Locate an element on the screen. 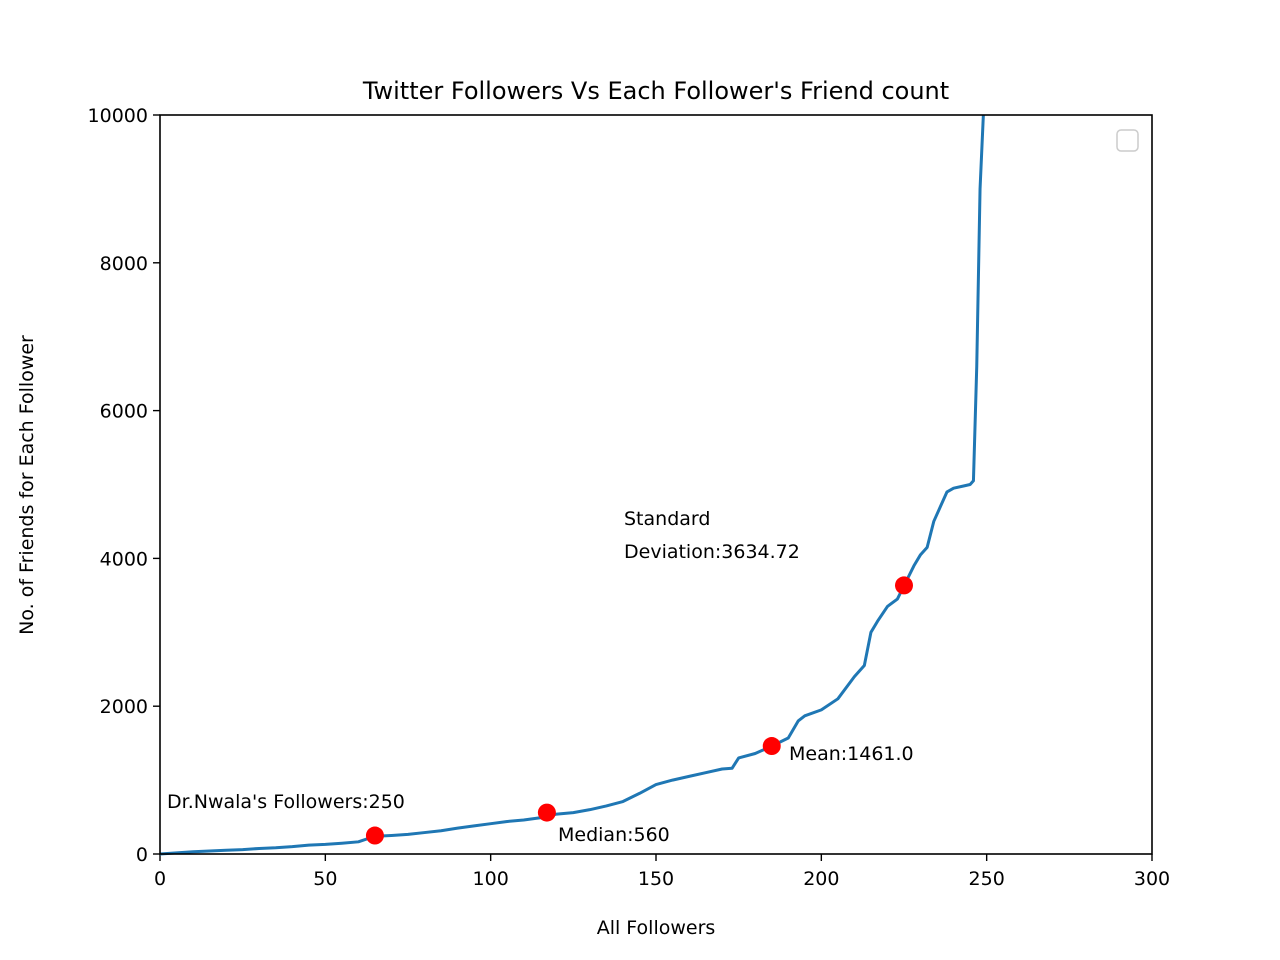 This screenshot has height=960, width=1280. annotation-std-line1: Standard is located at coordinates (667, 519).